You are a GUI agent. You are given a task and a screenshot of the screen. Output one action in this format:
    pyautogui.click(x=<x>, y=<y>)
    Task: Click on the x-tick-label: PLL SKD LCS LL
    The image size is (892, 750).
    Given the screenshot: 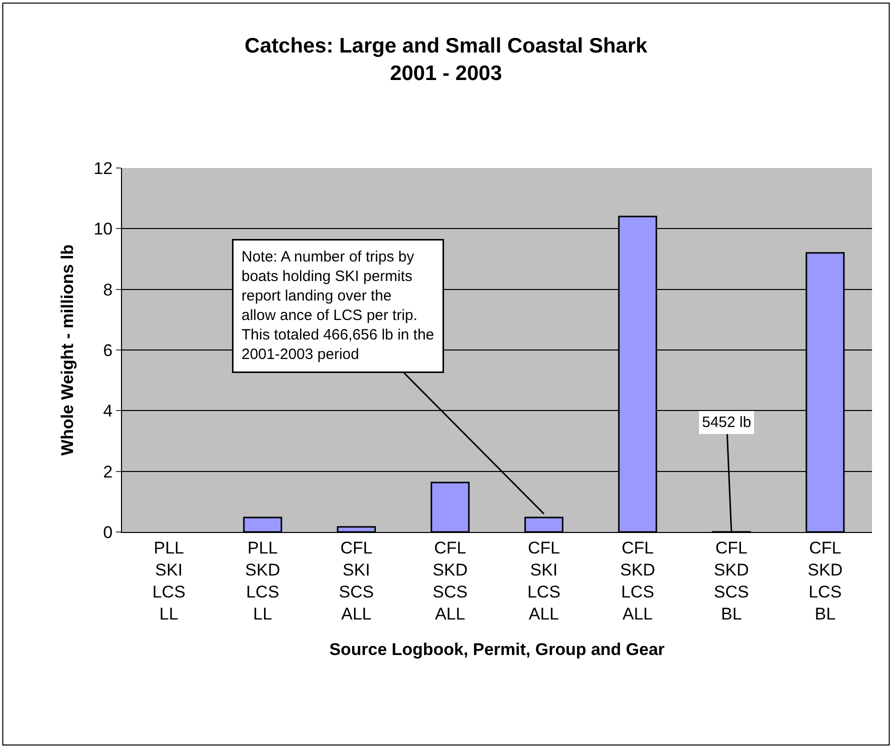 What is the action you would take?
    pyautogui.click(x=262, y=581)
    